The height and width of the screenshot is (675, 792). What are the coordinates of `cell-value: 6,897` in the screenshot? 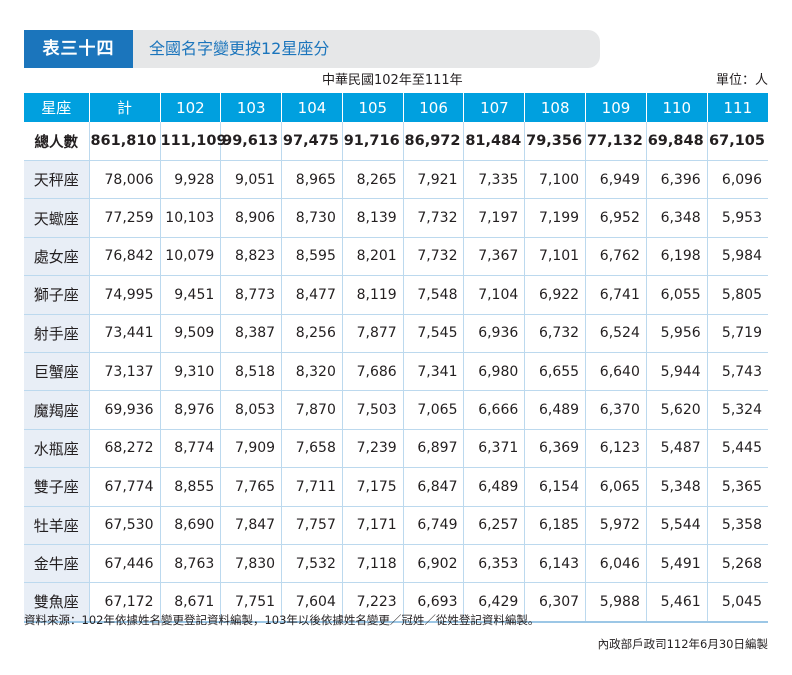 It's located at (433, 449).